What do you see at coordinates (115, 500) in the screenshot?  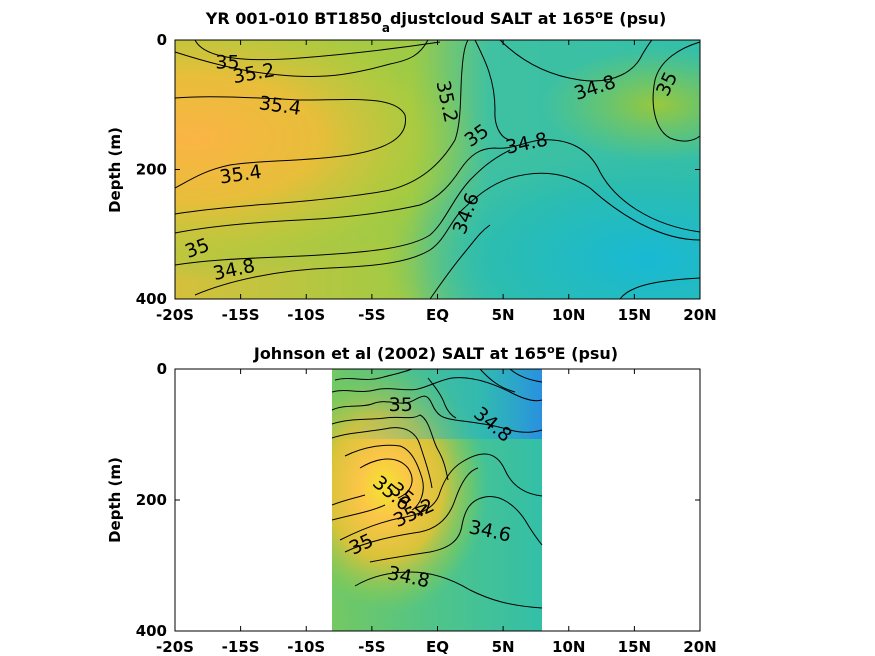 I see `panel-bottom-y-label: Depth (m)` at bounding box center [115, 500].